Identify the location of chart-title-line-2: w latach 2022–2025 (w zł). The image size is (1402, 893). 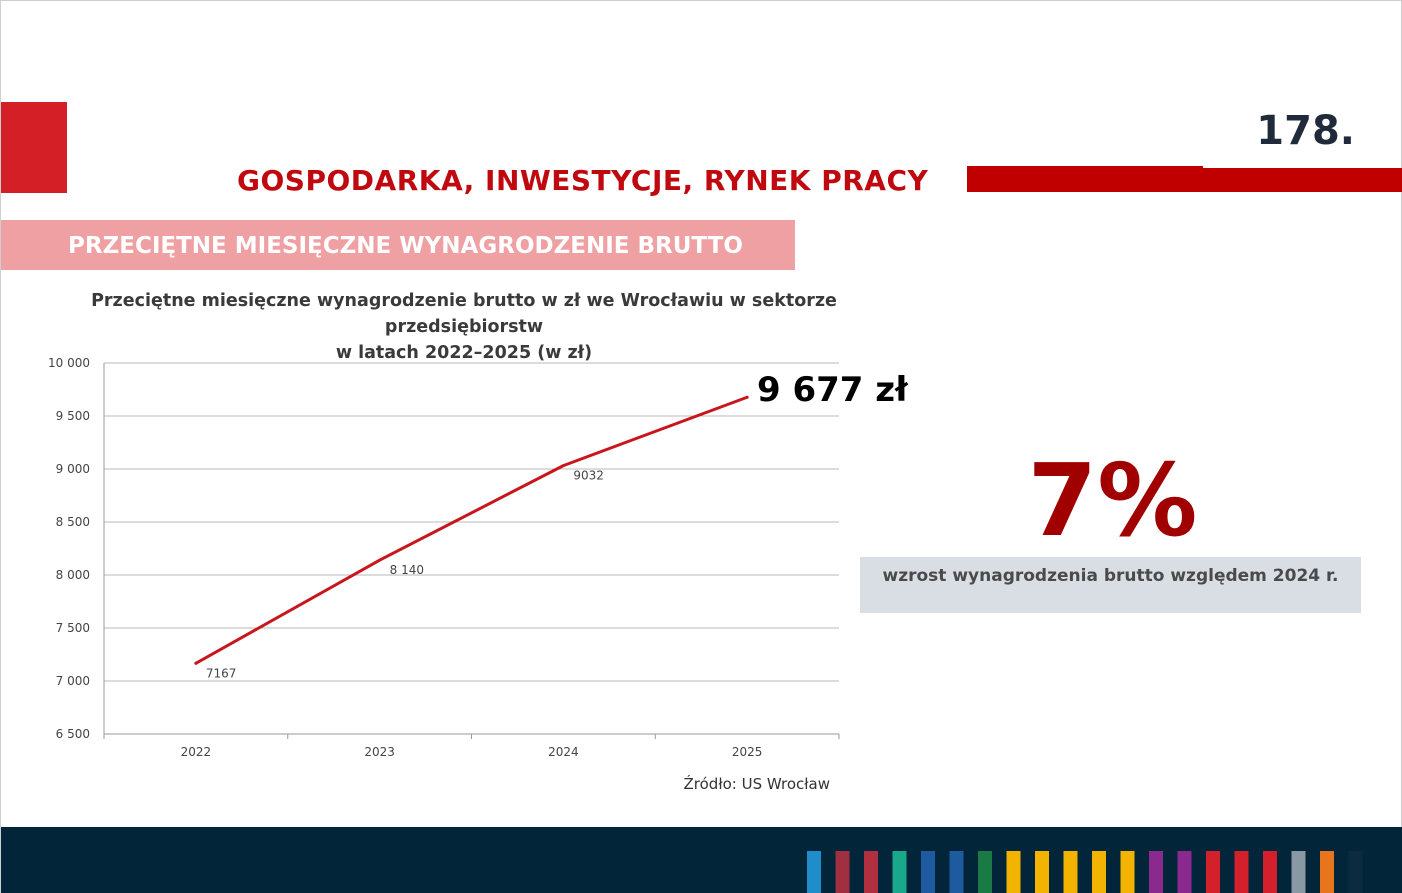
(464, 353).